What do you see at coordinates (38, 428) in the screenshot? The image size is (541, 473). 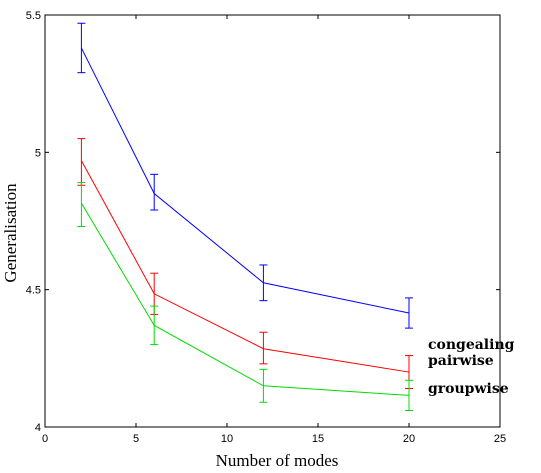 I see `y-tick-label: 4` at bounding box center [38, 428].